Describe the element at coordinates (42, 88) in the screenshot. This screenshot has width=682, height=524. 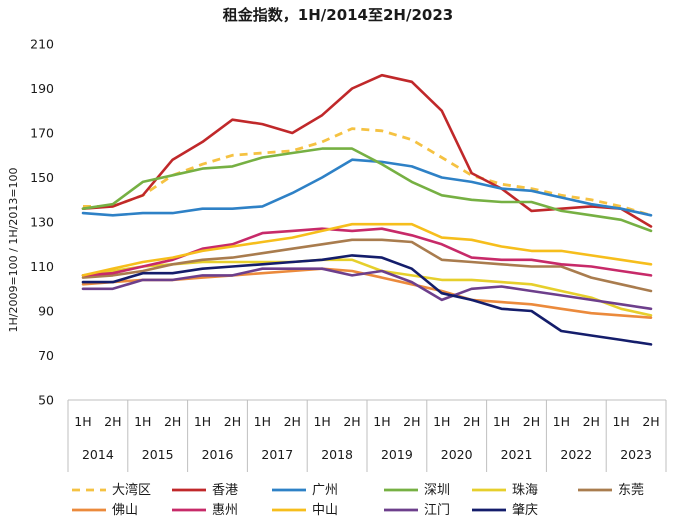
I see `y-tick-label: 190` at that location.